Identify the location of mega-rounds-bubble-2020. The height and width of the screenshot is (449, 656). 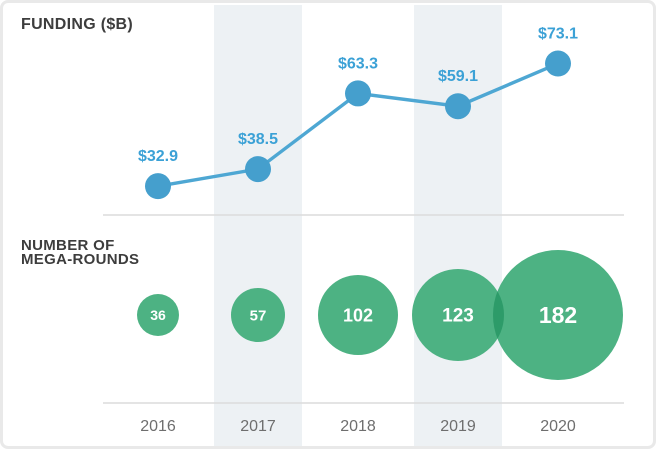
(558, 315).